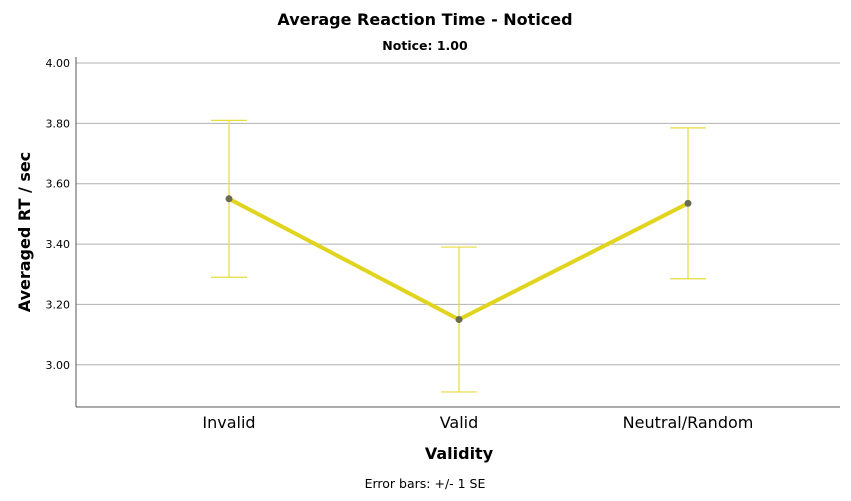  I want to click on y-tick-label: 4.00, so click(58, 63).